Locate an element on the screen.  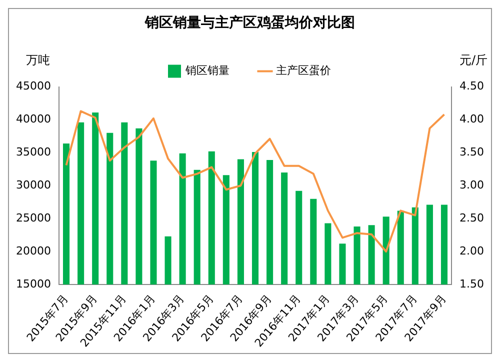
y-tick-label: 30000 is located at coordinates (33, 185).